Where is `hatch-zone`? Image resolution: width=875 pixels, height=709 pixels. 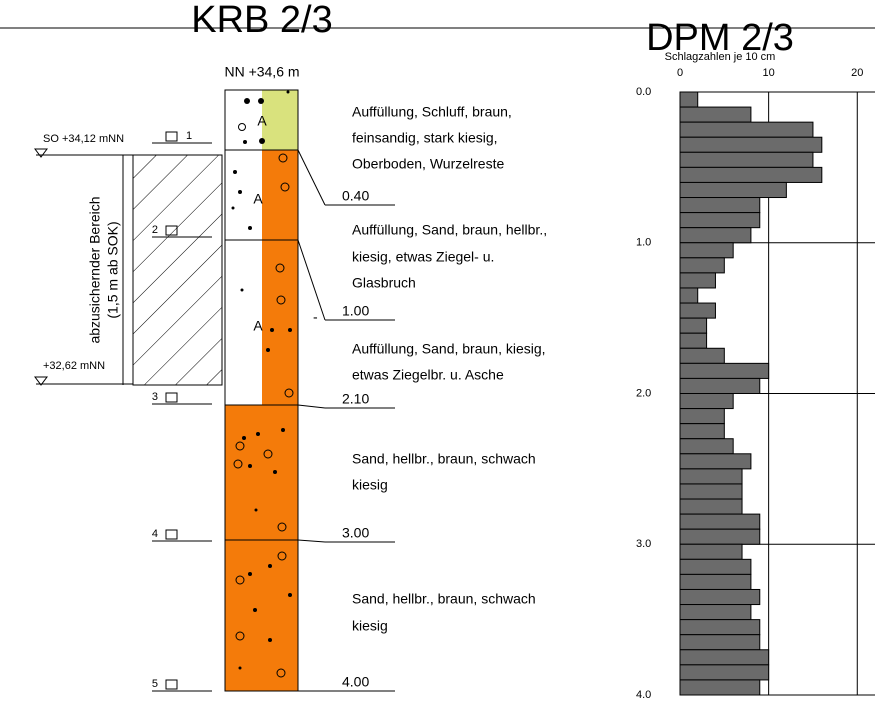
hatch-zone is located at coordinates (177, 270).